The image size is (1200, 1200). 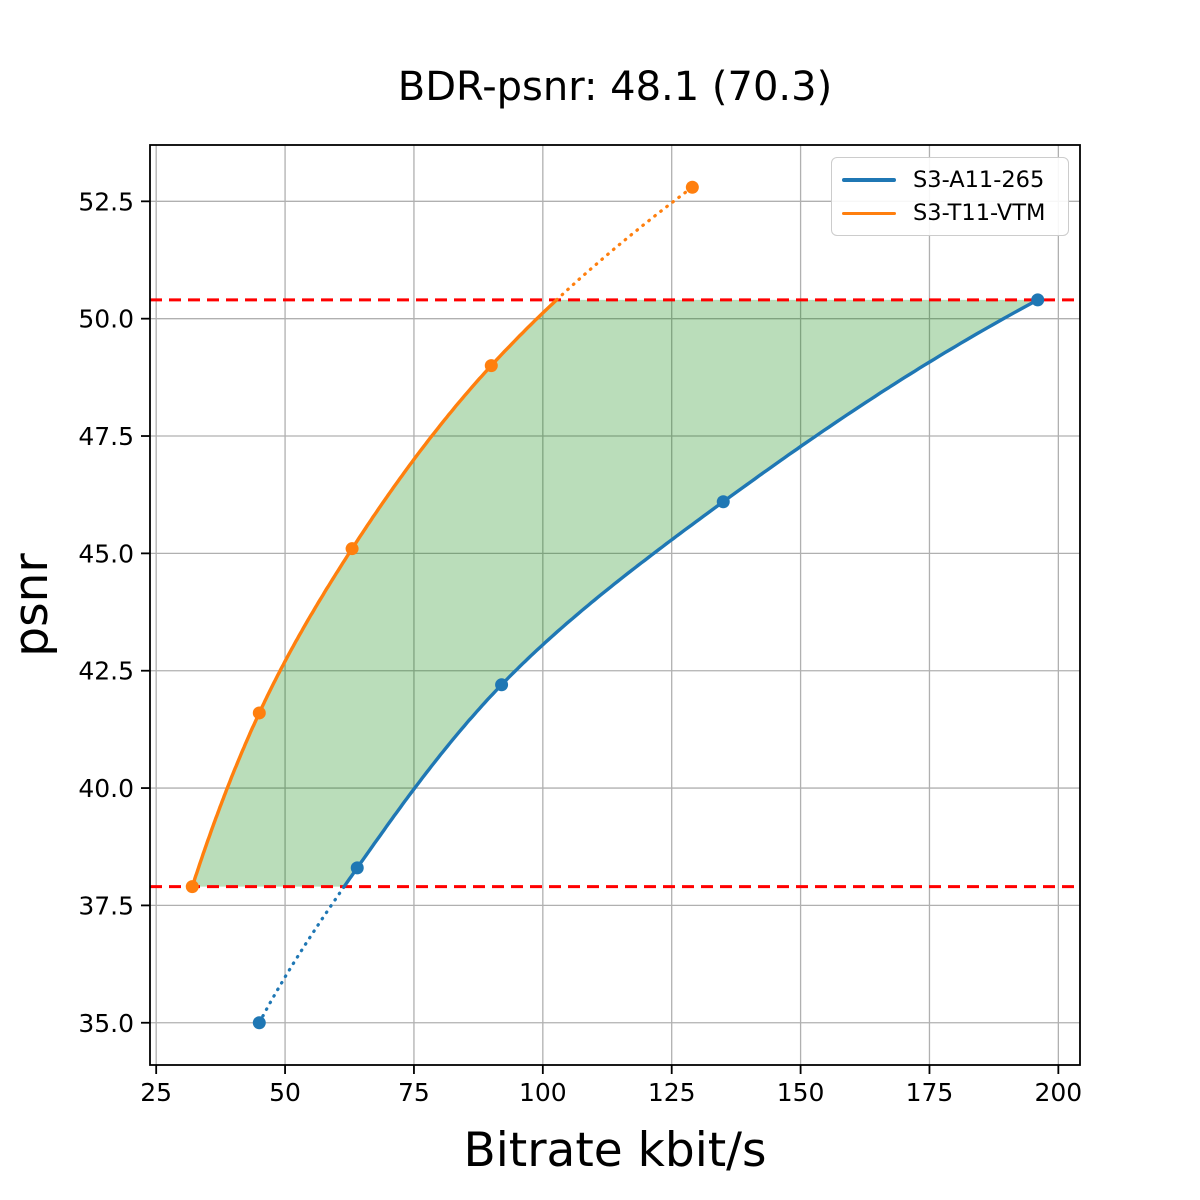 What do you see at coordinates (869, 180) in the screenshot?
I see `legend-line-swatch-blue` at bounding box center [869, 180].